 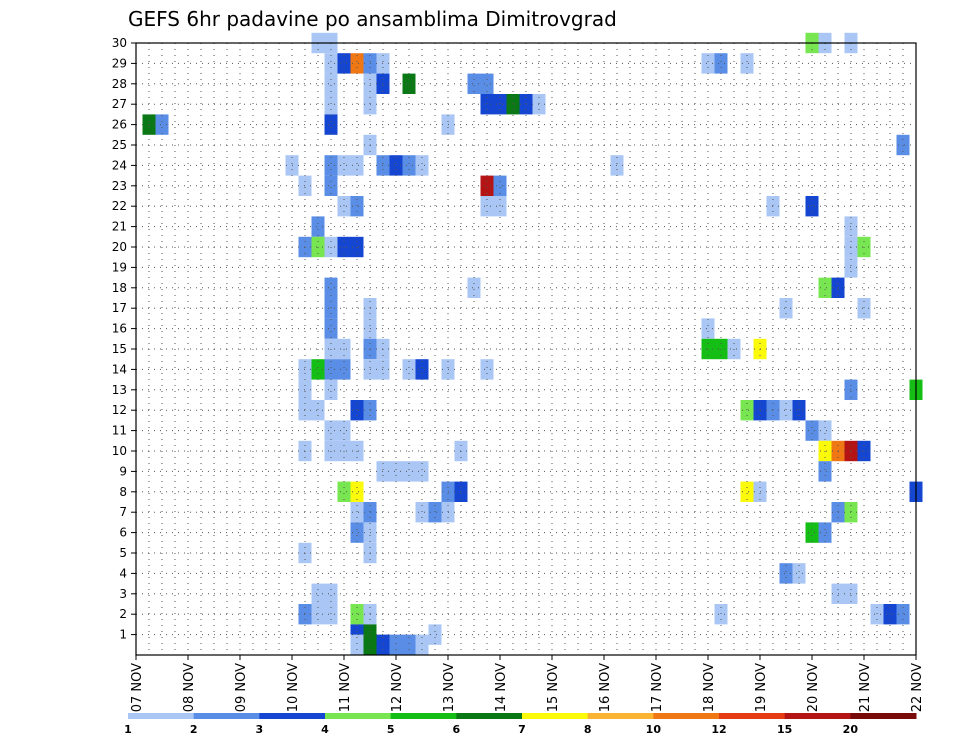 What do you see at coordinates (119, 63) in the screenshot?
I see `y-tick-label: 29` at bounding box center [119, 63].